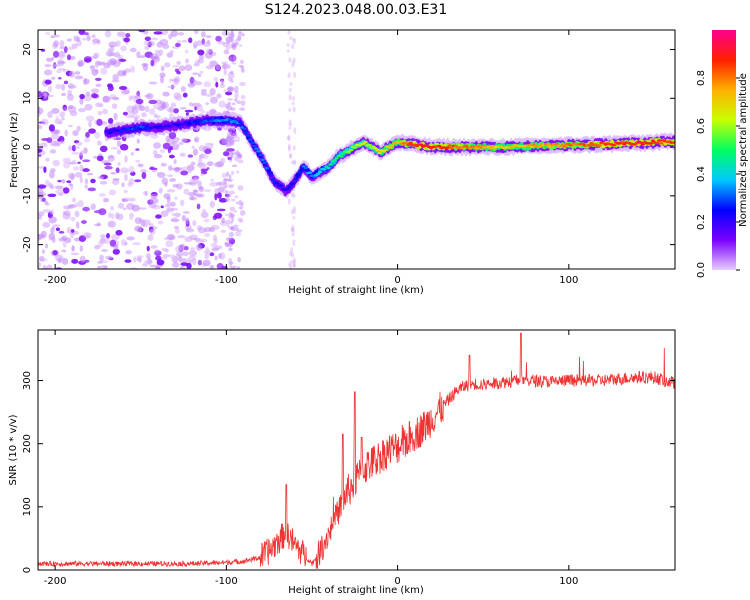 The height and width of the screenshot is (600, 750). I want to click on y-tick-label: 200, so click(27, 443).